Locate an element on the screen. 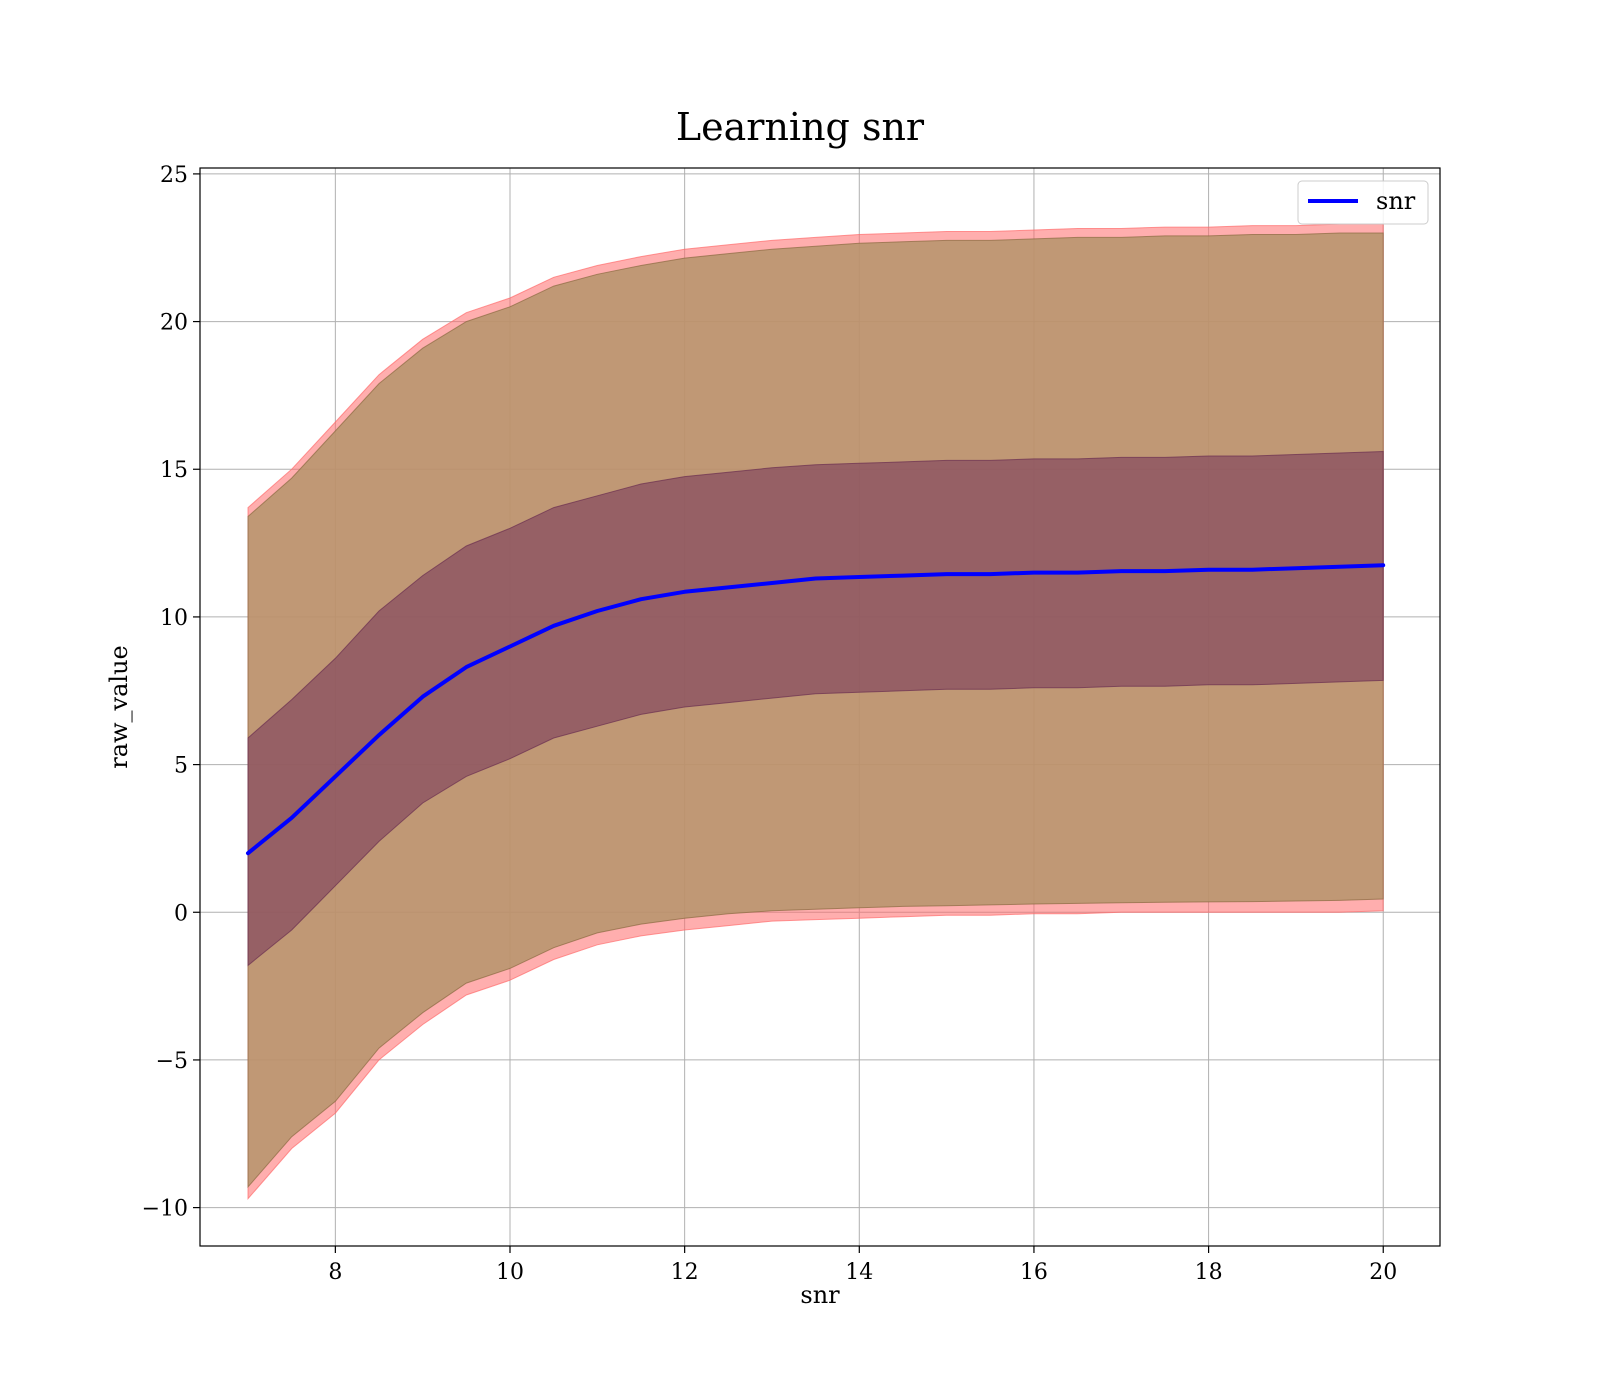 This screenshot has width=1600, height=1400. legend-label-snr: snr is located at coordinates (1396, 201).